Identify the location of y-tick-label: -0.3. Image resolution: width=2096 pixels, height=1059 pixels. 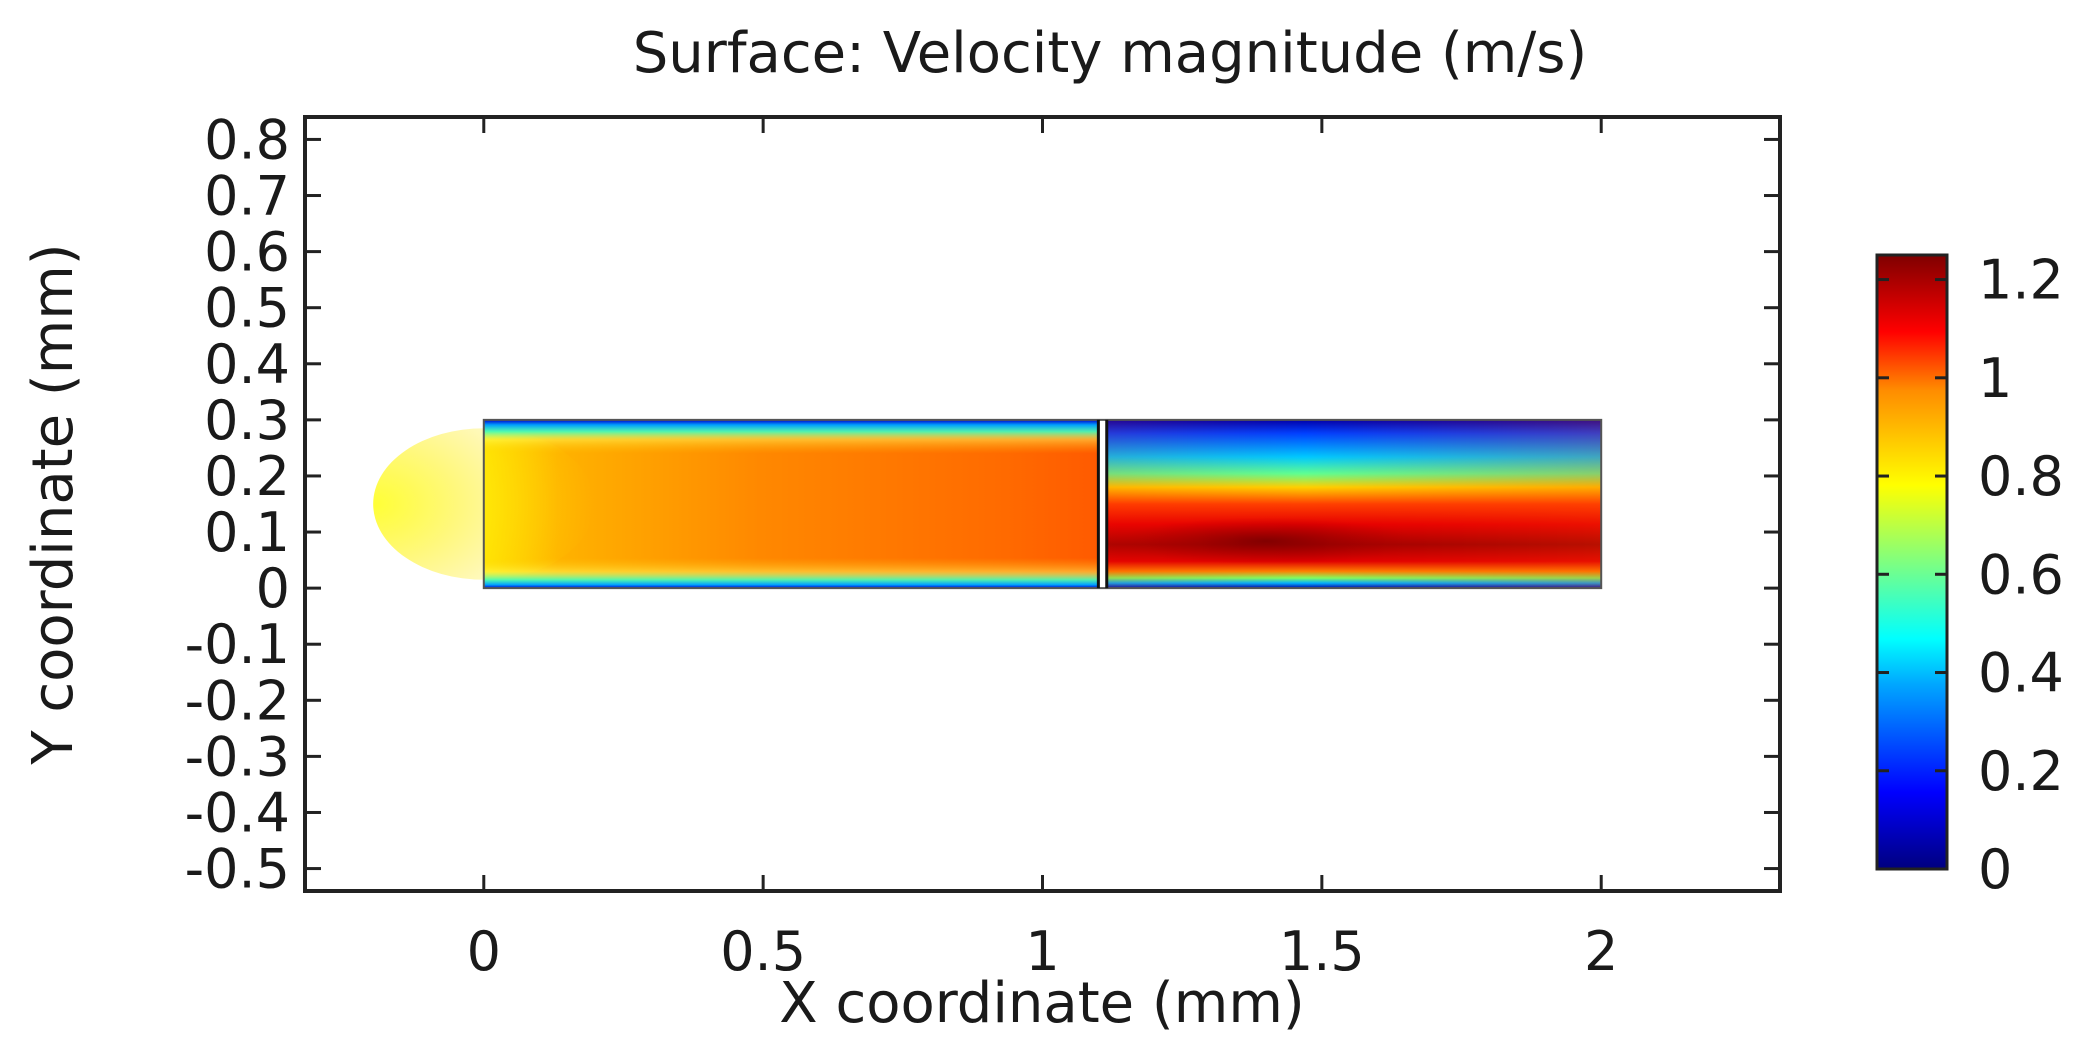
(237, 756).